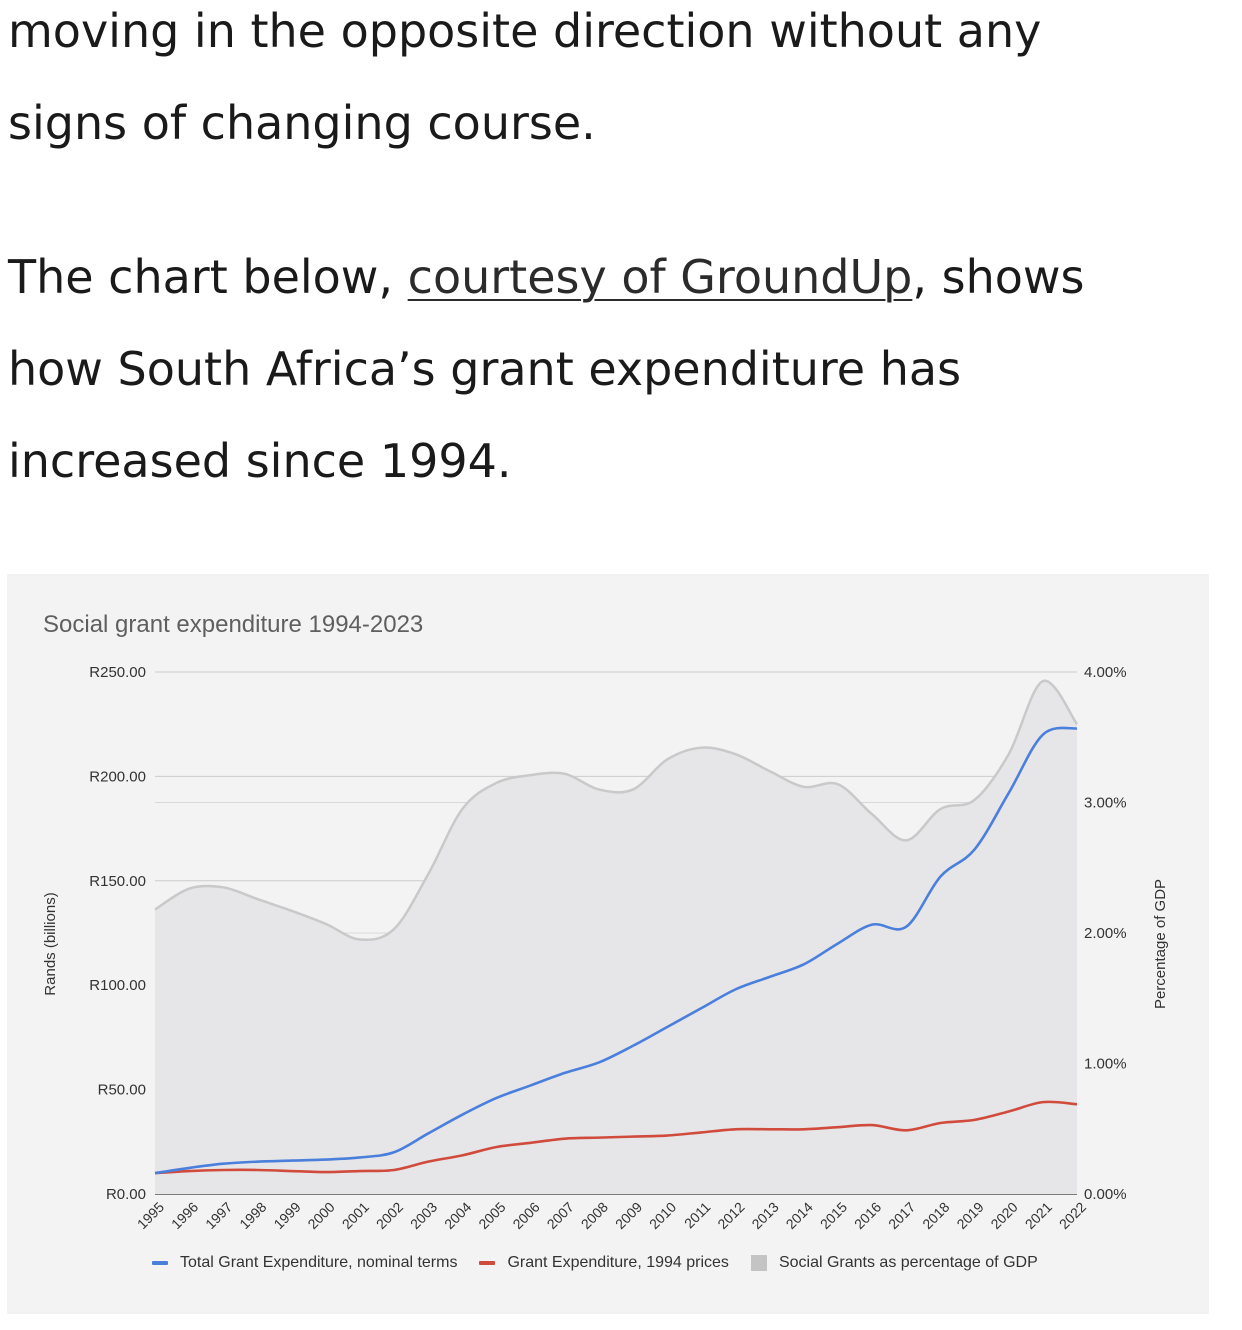 The height and width of the screenshot is (1330, 1242). I want to click on legend-item-gdp: Social Grants as percentage of GDP, so click(894, 1263).